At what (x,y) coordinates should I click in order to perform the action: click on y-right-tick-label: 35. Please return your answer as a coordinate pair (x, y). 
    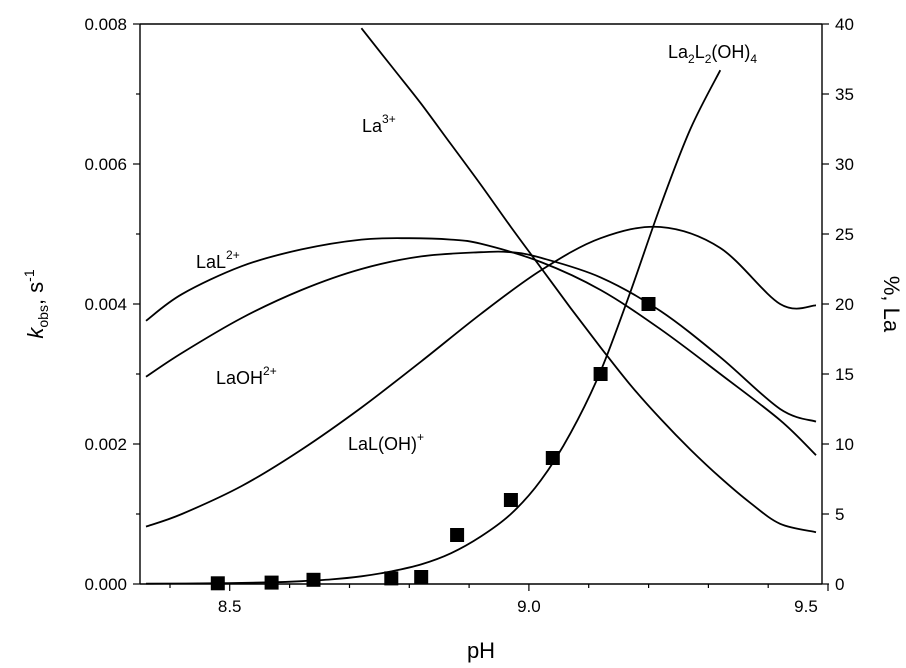
    Looking at the image, I should click on (844, 94).